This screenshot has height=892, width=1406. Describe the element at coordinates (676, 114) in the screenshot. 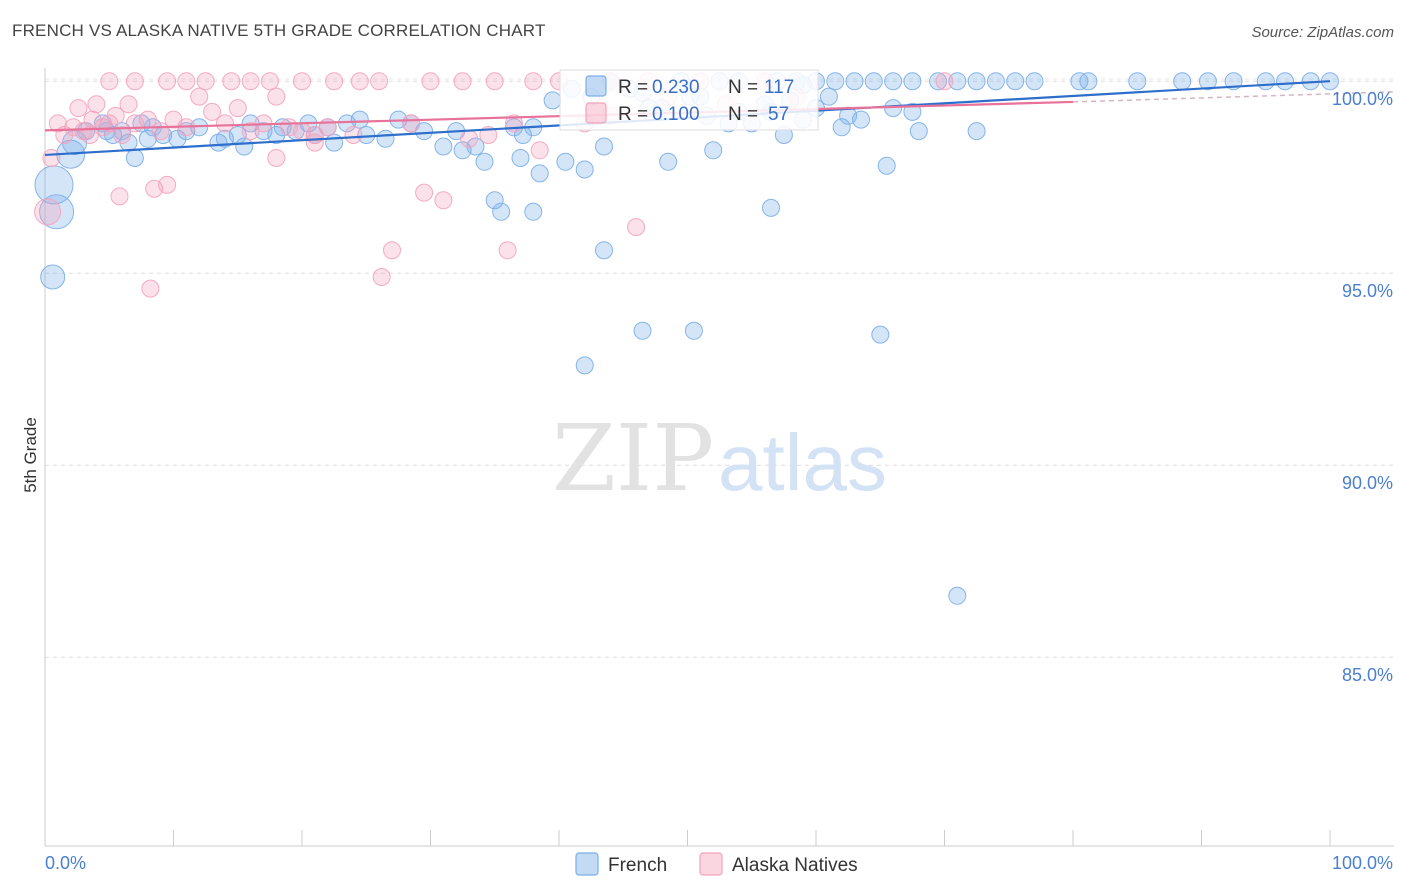

I see `stats-alaska-r-value: 0.100` at that location.